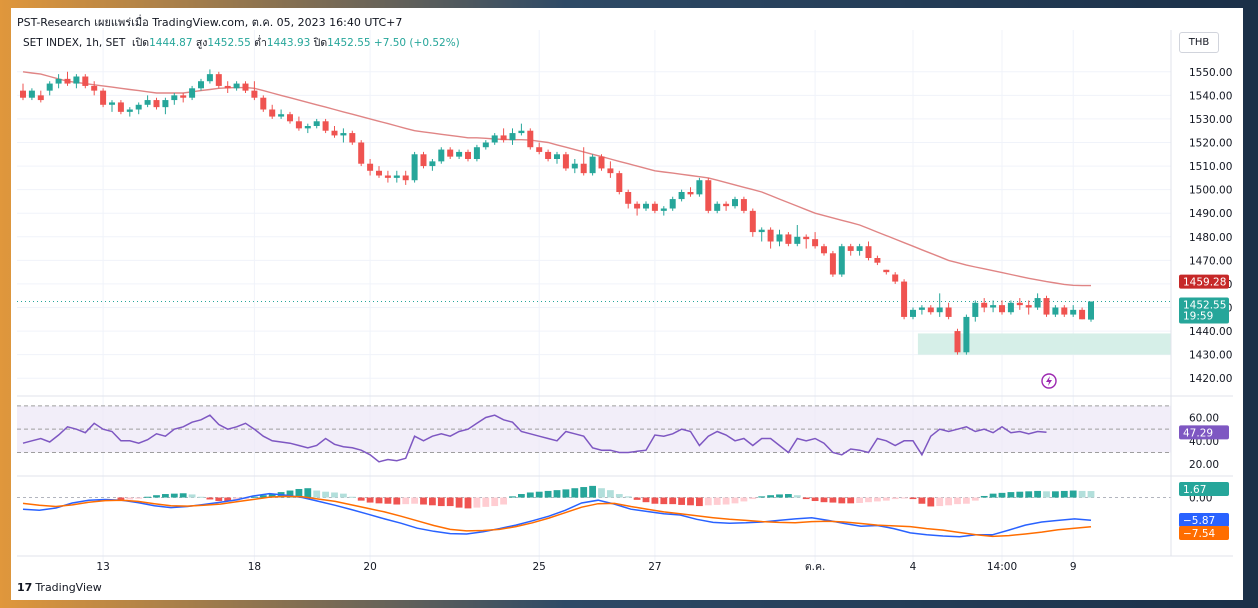 The image size is (1258, 608). What do you see at coordinates (254, 567) in the screenshot?
I see `time-tick-label: 18` at bounding box center [254, 567].